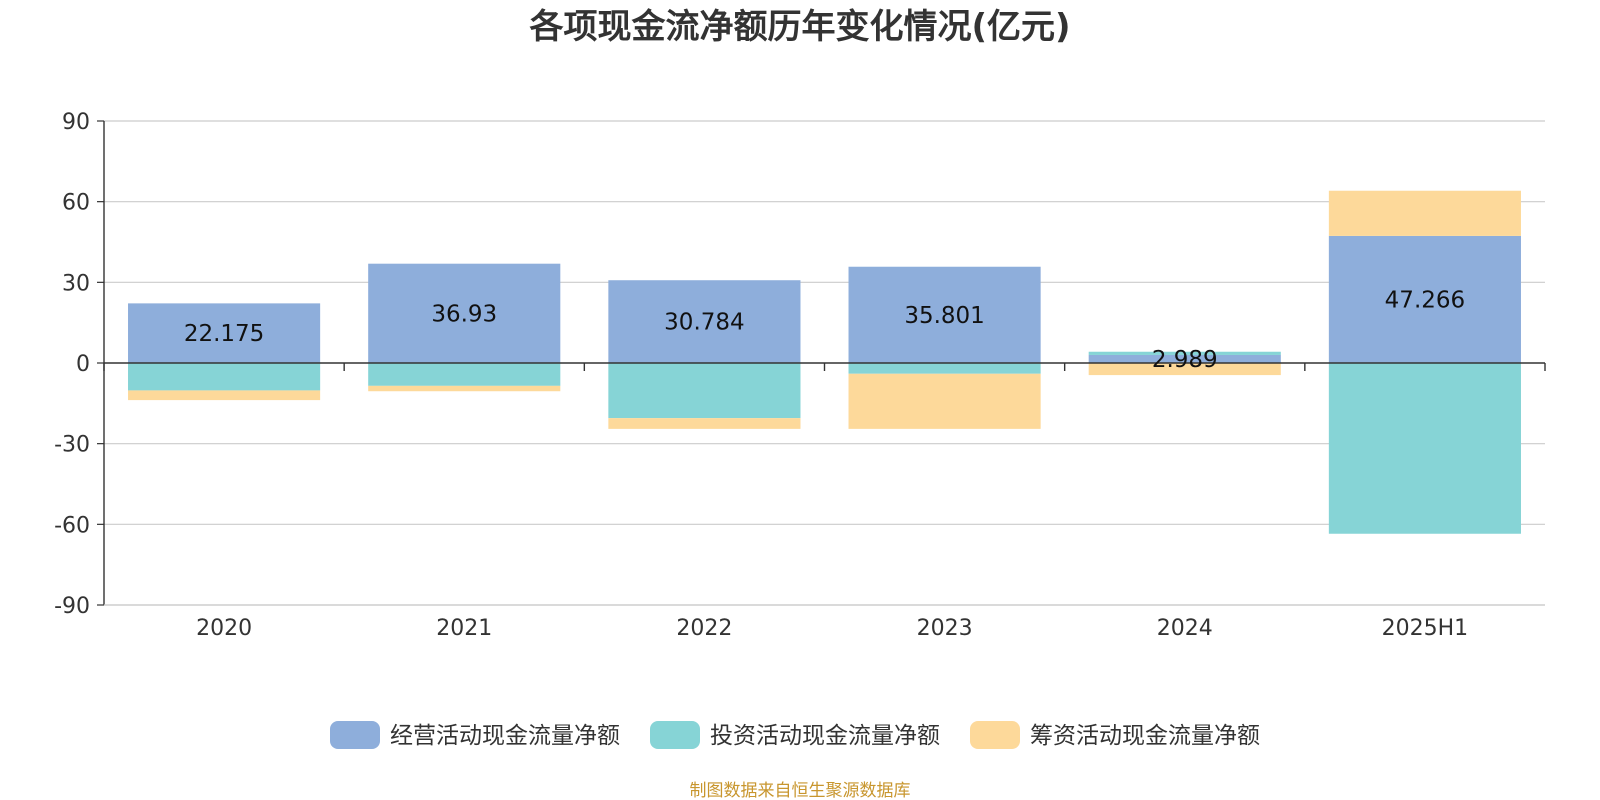 The width and height of the screenshot is (1600, 800). Describe the element at coordinates (76, 122) in the screenshot. I see `y-tick-label: 90` at that location.